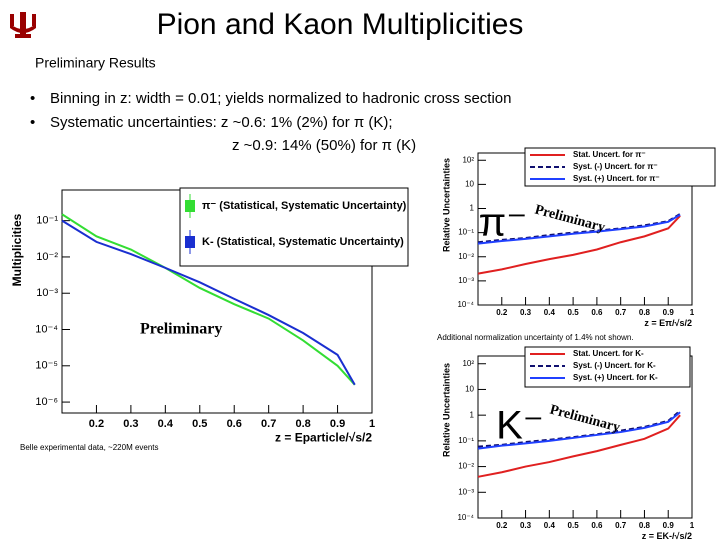  I want to click on slide-subtitle: Preliminary Results, so click(95, 63).